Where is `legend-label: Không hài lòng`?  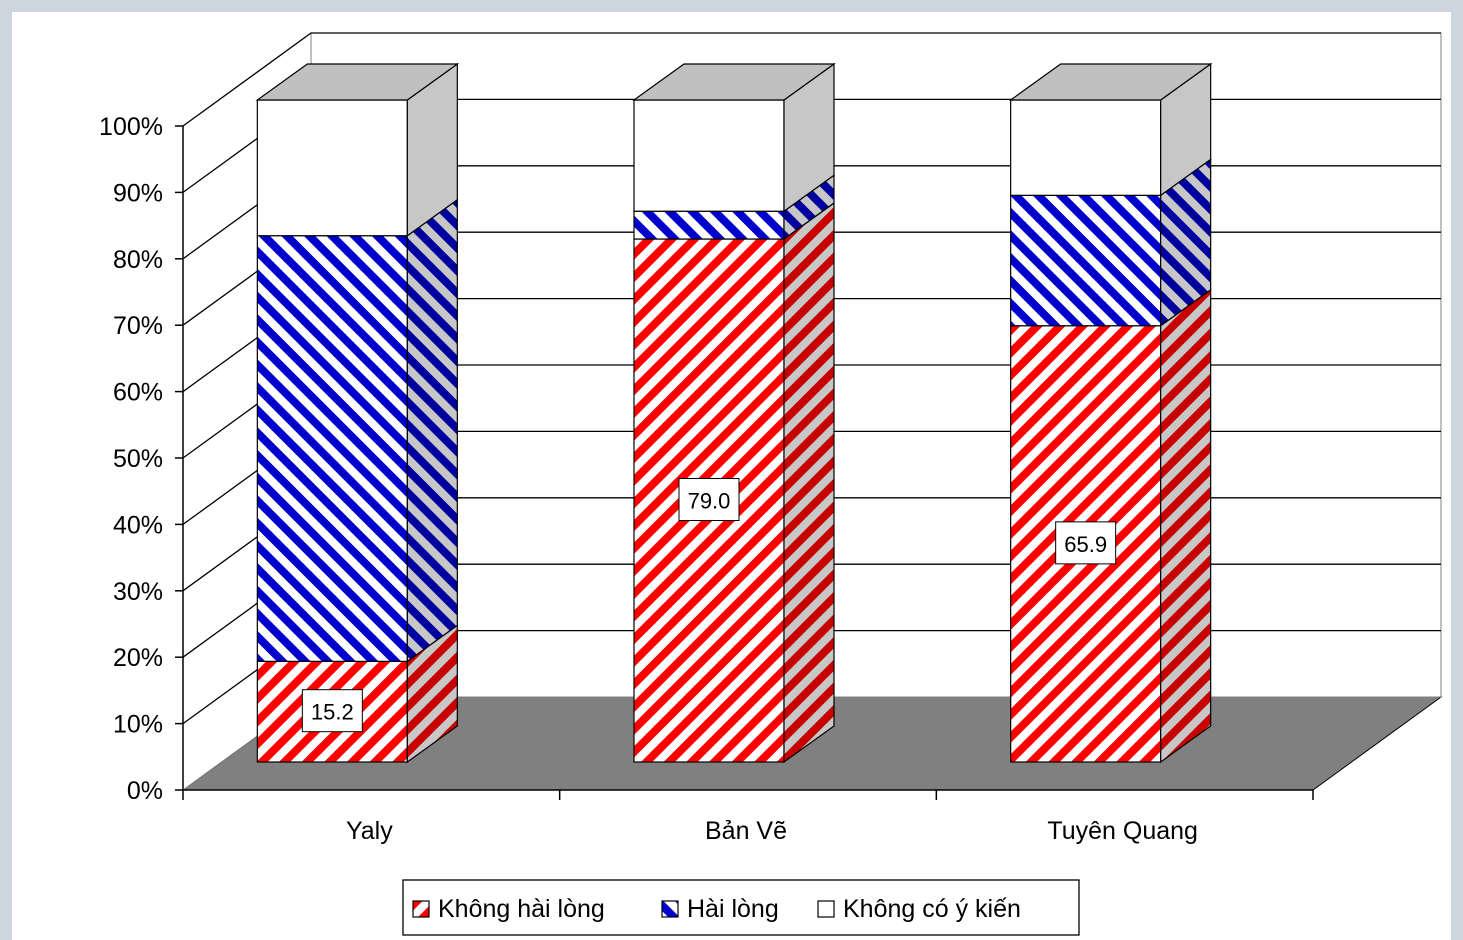
legend-label: Không hài lòng is located at coordinates (521, 909).